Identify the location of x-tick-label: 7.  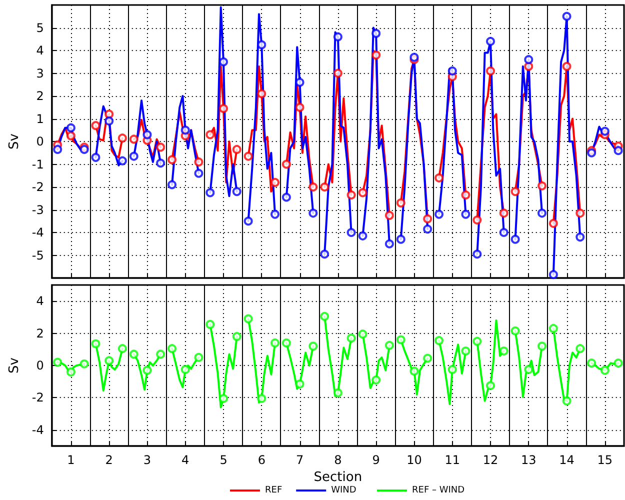
(300, 460).